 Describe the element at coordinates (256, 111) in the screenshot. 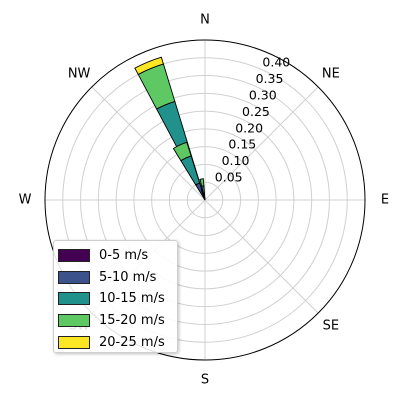

I see `radial-tick-label: 0.25` at that location.